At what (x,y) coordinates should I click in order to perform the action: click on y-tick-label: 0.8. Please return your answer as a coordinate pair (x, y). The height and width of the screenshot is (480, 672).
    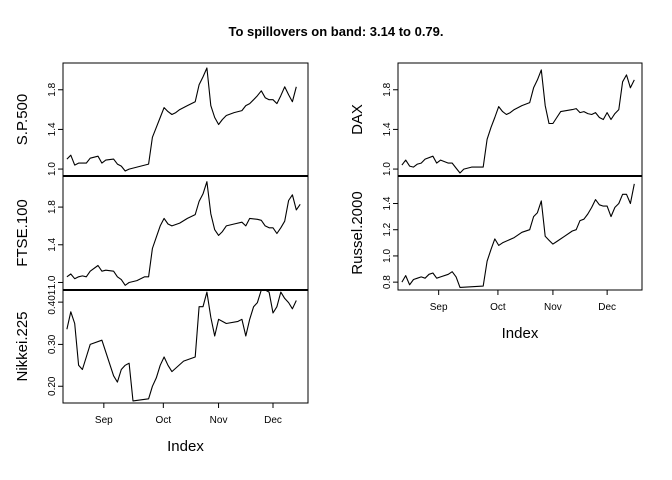
    Looking at the image, I should click on (387, 282).